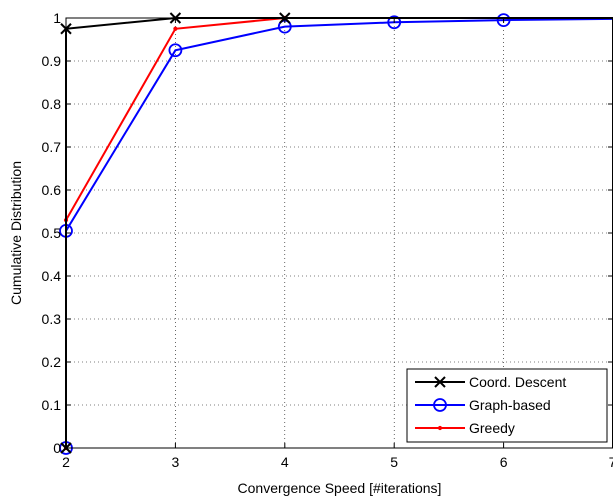 This screenshot has width=613, height=497. What do you see at coordinates (57, 18) in the screenshot?
I see `y-tick-label: 1` at bounding box center [57, 18].